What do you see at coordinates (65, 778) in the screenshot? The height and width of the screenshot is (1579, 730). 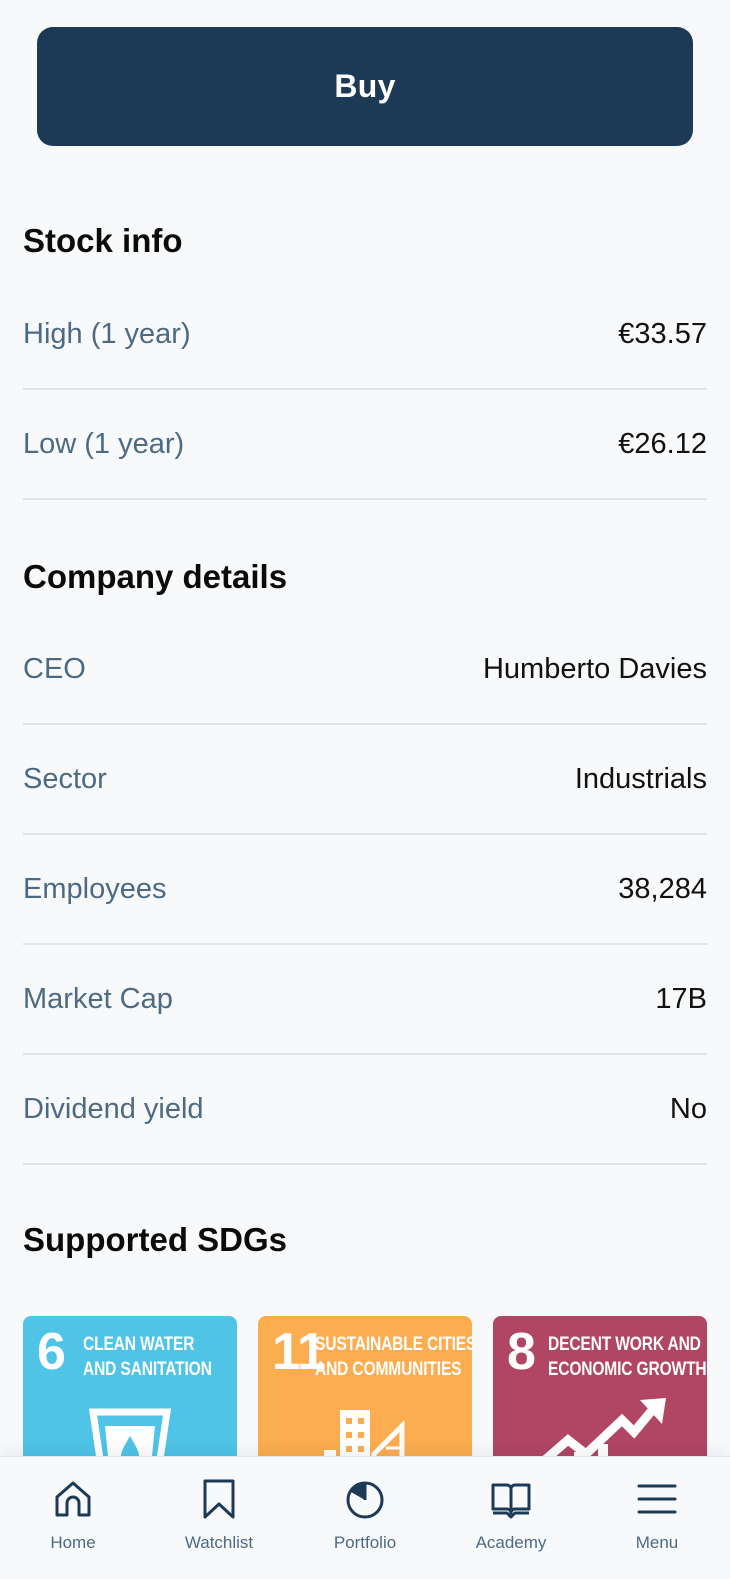 I see `row-label: Sector` at bounding box center [65, 778].